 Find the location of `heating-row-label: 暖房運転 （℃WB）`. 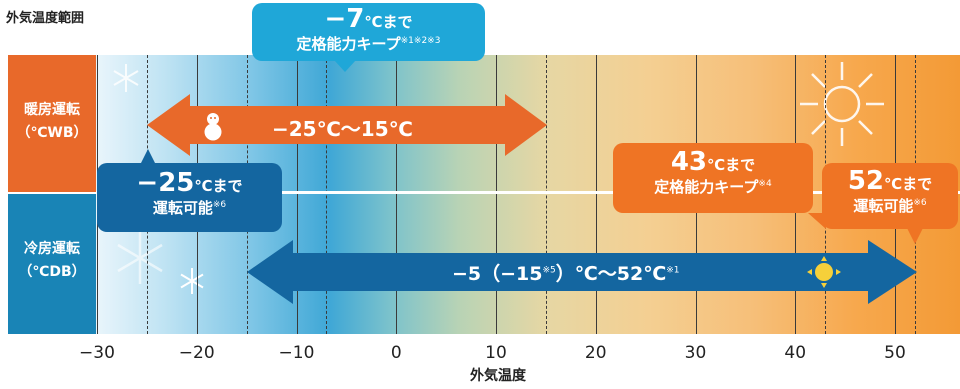

heating-row-label: 暖房運転 （℃WB） is located at coordinates (52, 123).